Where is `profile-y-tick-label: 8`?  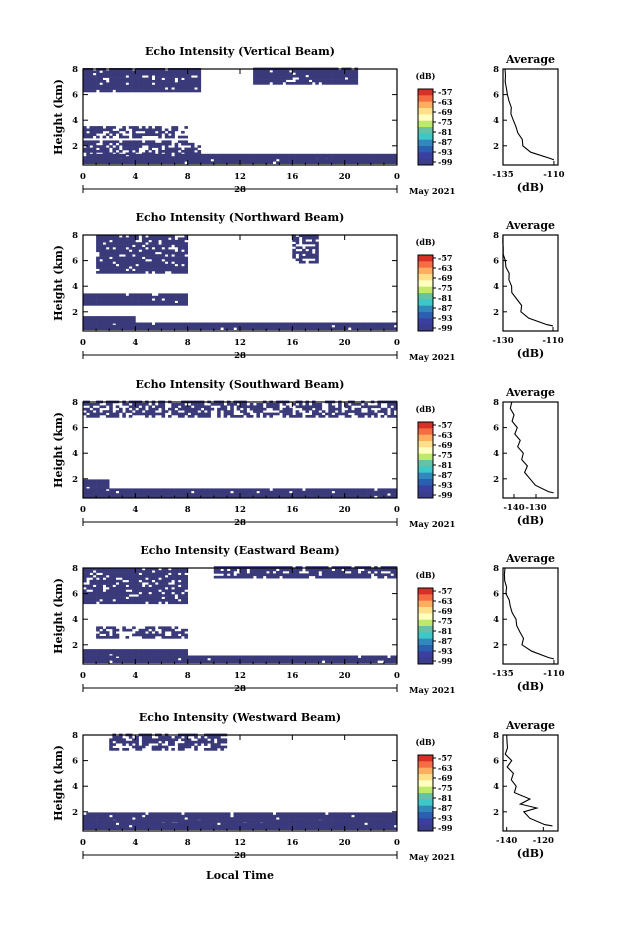 profile-y-tick-label: 8 is located at coordinates (496, 569).